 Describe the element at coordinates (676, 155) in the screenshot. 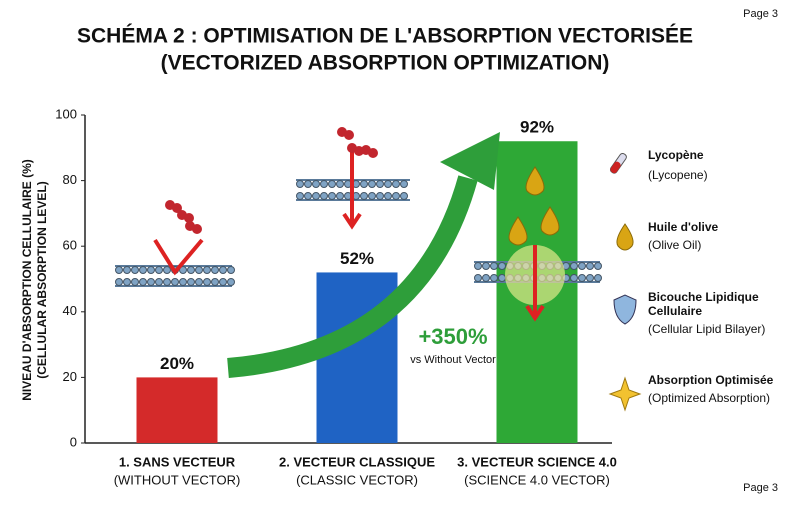

I see `legend-label: Lycopène` at that location.